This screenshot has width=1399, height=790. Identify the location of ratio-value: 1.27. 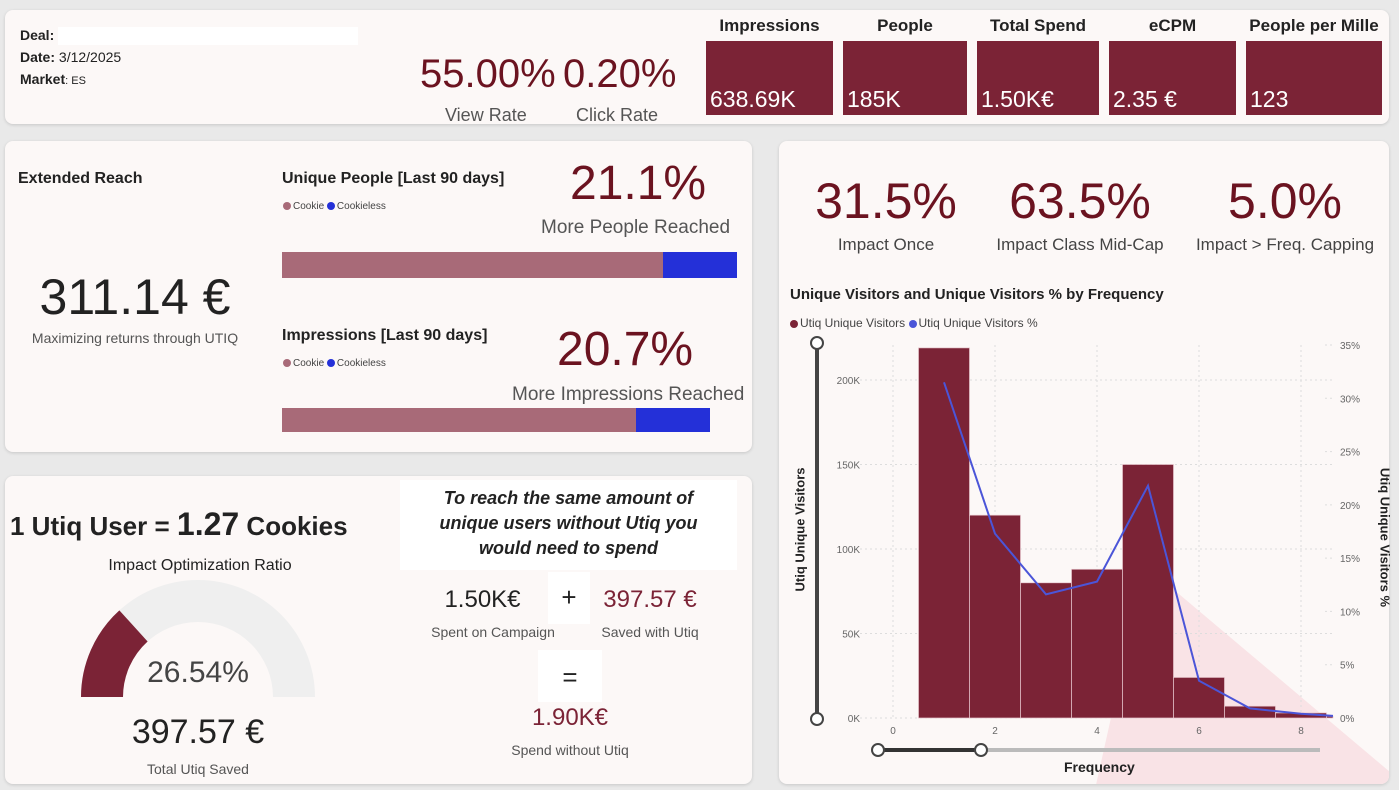
(208, 524).